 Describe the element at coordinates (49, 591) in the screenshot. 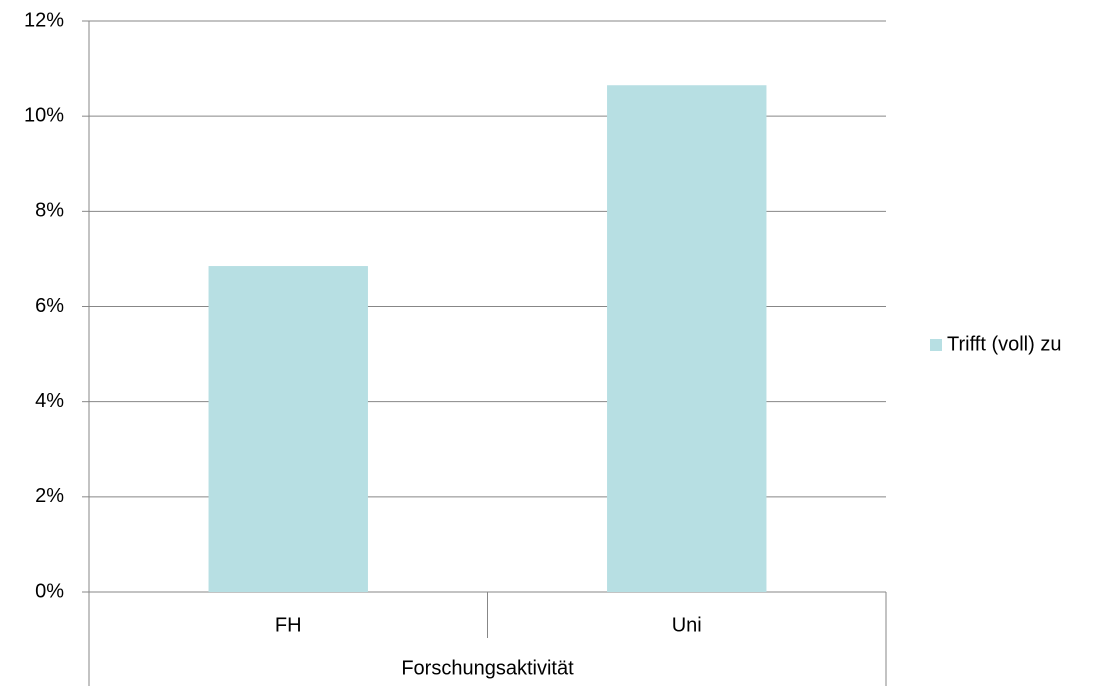

I see `y-tick-label: 0%` at that location.